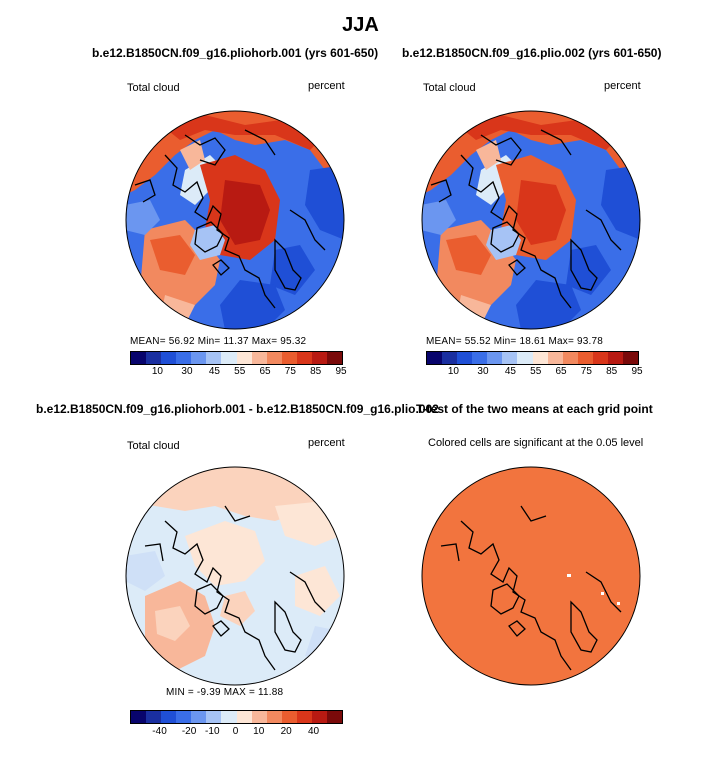  I want to click on panel4-polar-map, so click(531, 576).